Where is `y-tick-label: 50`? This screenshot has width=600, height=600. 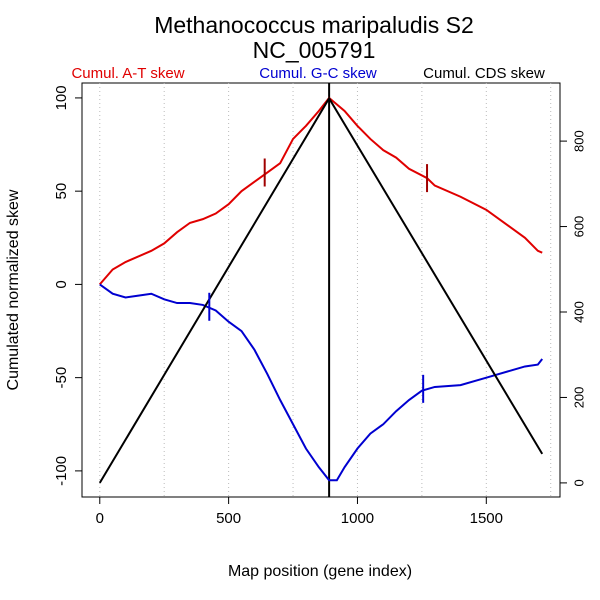 y-tick-label: 50 is located at coordinates (61, 191).